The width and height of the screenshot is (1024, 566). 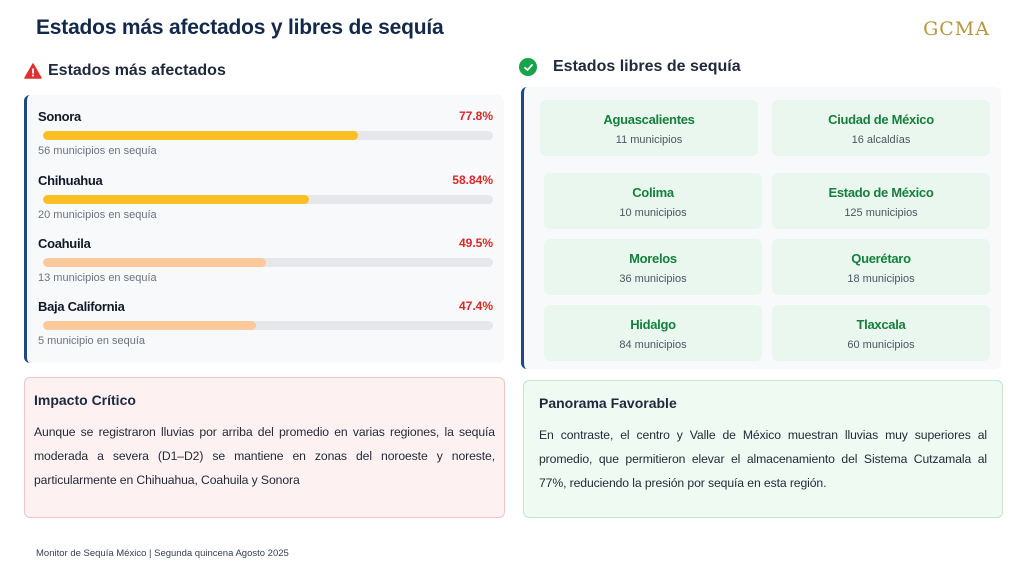 What do you see at coordinates (647, 66) in the screenshot?
I see `free-heading-label: Estados libres de sequía` at bounding box center [647, 66].